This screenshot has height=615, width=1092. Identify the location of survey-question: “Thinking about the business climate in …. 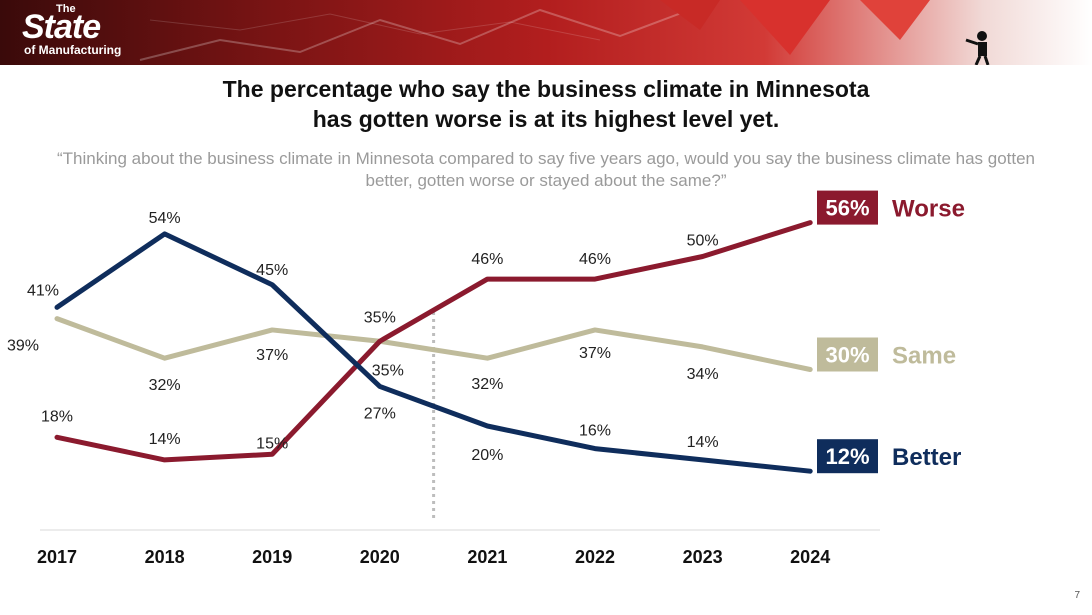
(546, 169).